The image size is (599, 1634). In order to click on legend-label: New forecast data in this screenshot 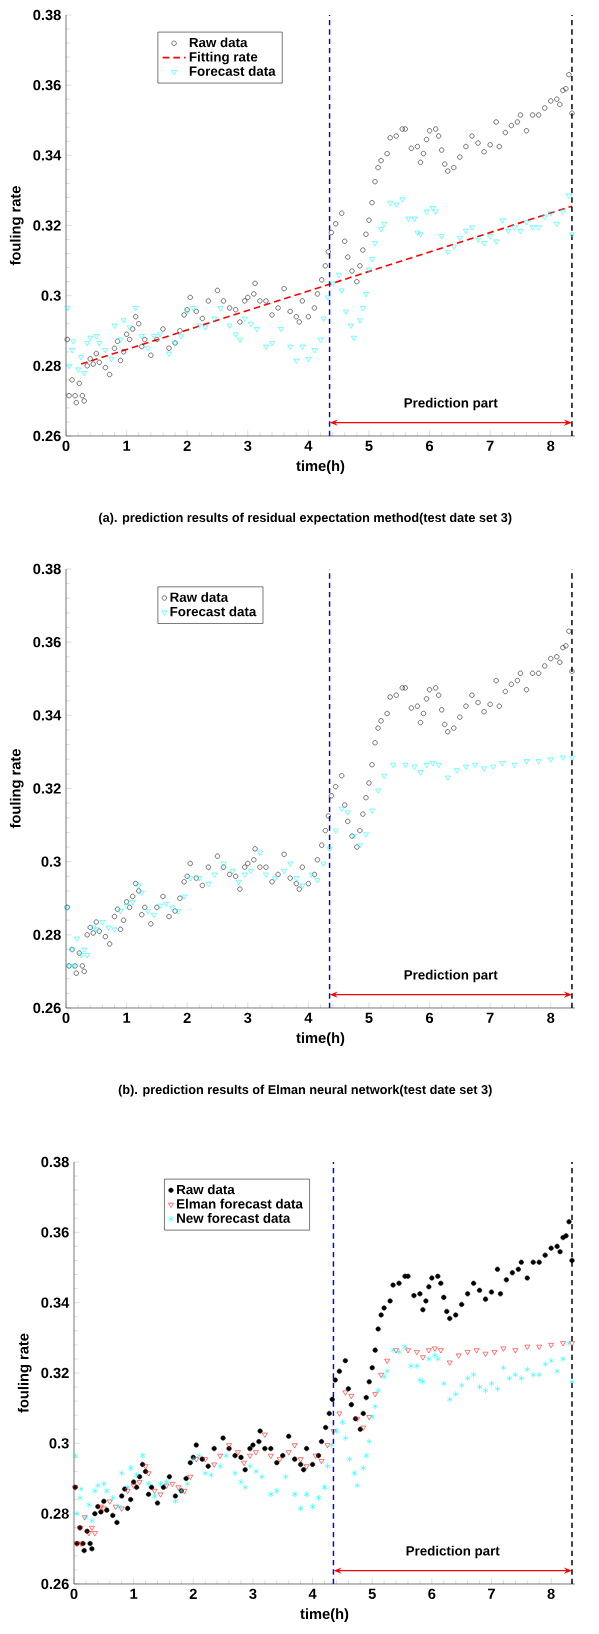, I will do `click(234, 1218)`.